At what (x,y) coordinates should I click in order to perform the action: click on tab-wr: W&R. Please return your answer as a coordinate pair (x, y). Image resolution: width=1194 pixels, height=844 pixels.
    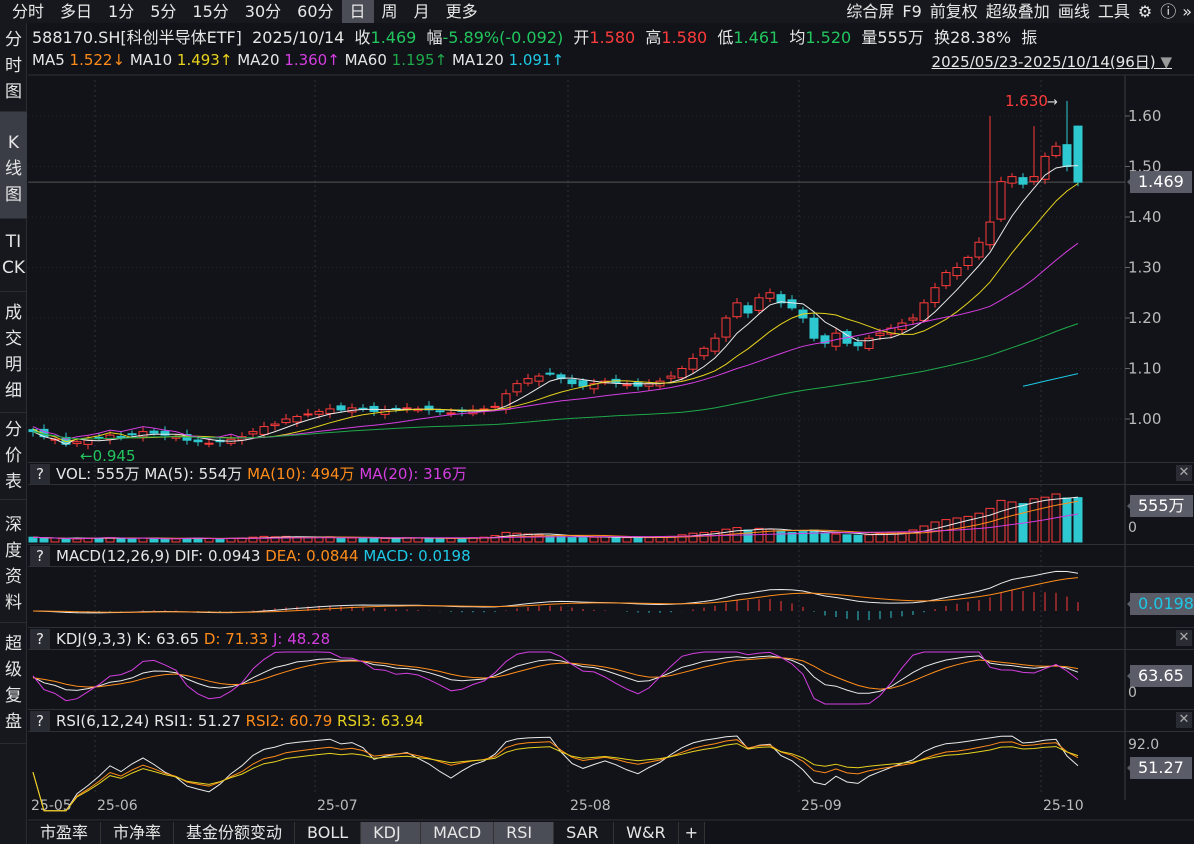
    Looking at the image, I should click on (646, 833).